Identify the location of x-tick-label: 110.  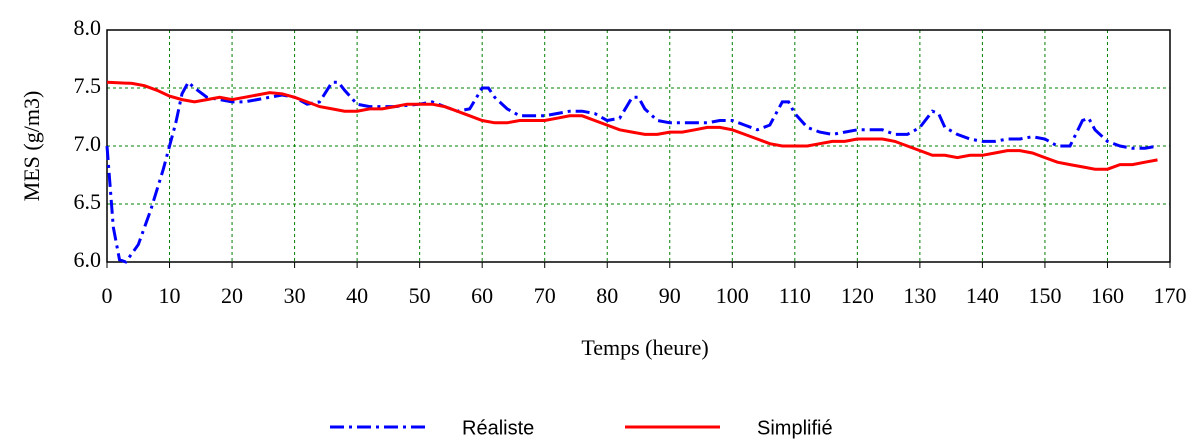
(795, 295).